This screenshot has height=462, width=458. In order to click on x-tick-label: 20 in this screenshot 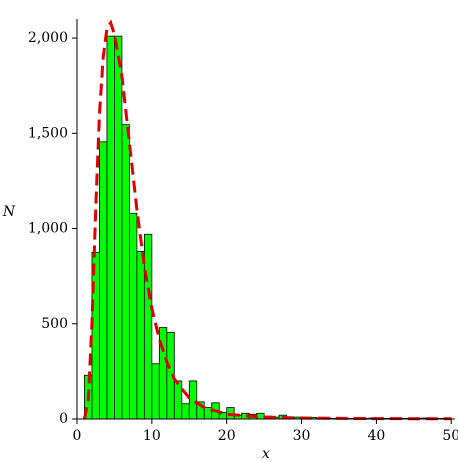, I will do `click(227, 436)`.